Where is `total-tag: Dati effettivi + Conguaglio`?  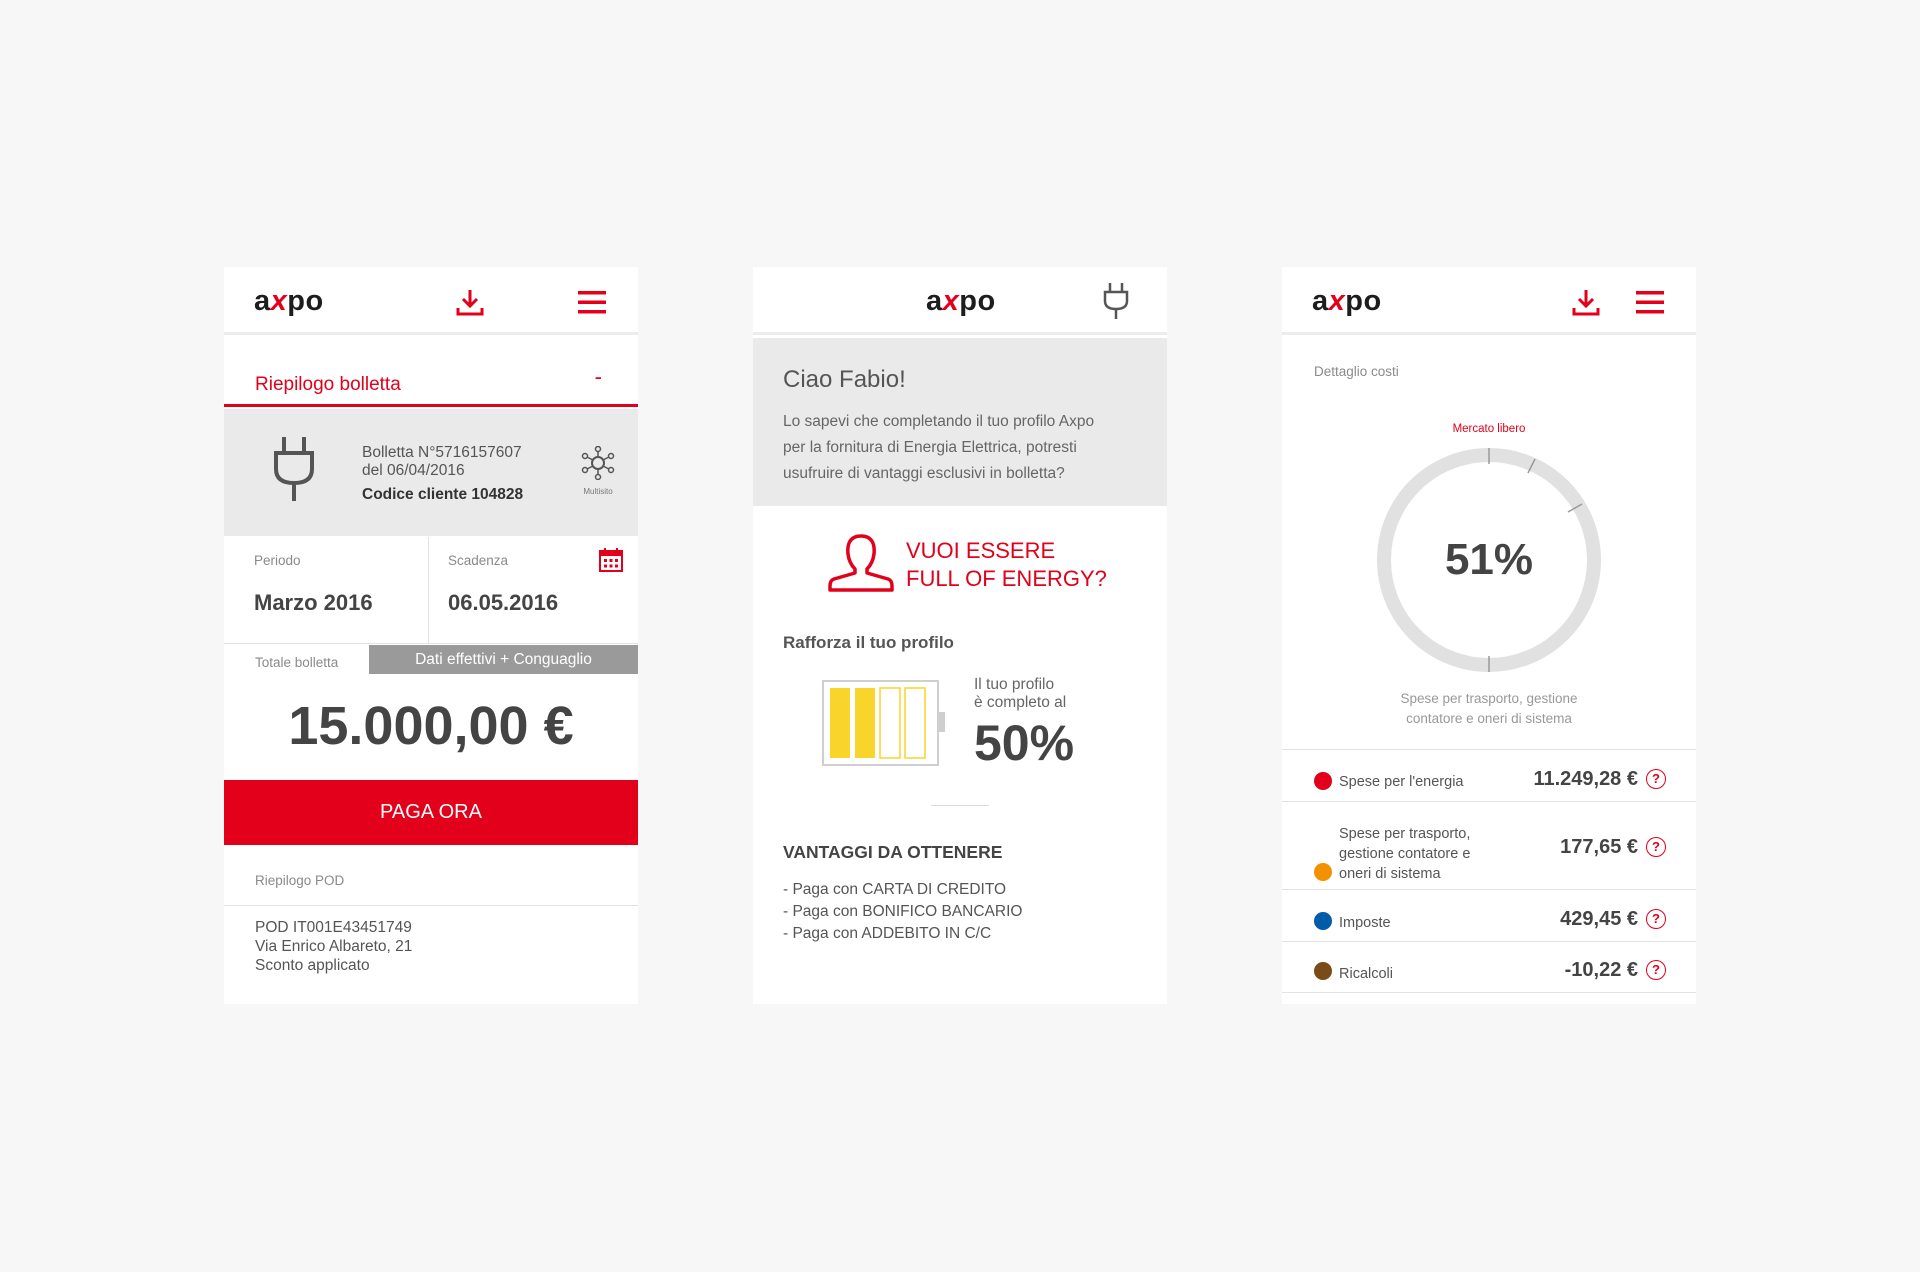
total-tag: Dati effettivi + Conguaglio is located at coordinates (503, 659).